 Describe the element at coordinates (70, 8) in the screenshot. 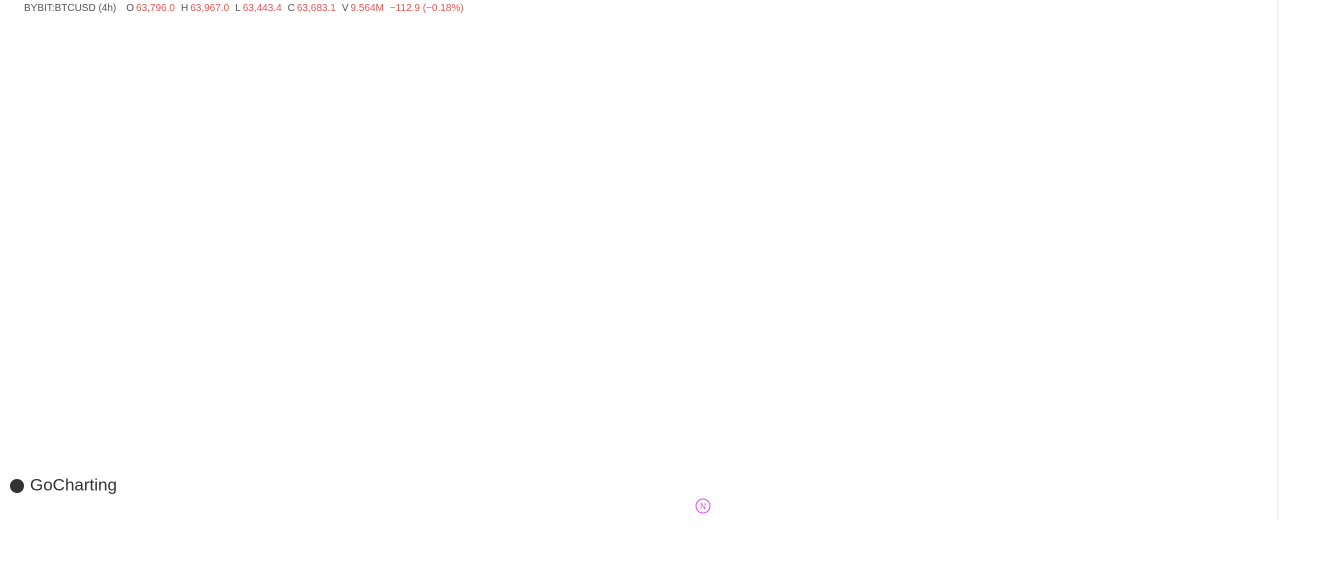

I see `symbol: BYBIT:BTCUSD (4h)` at that location.